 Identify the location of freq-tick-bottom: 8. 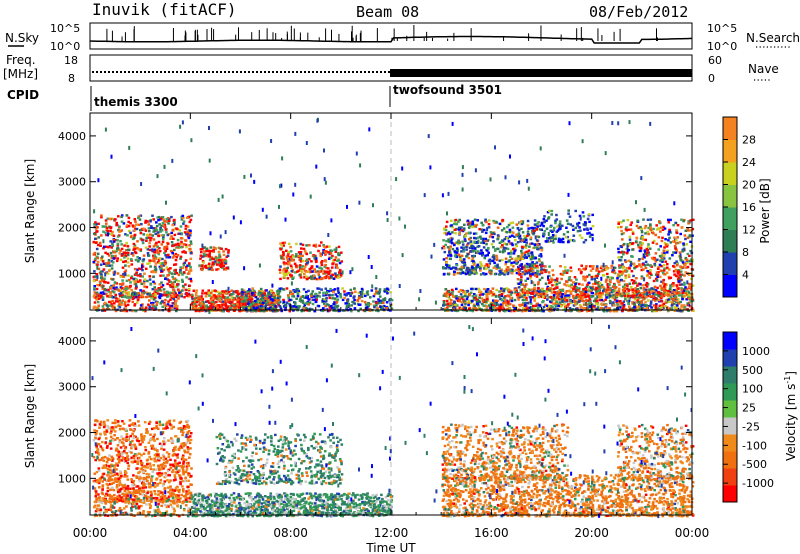
(71, 78).